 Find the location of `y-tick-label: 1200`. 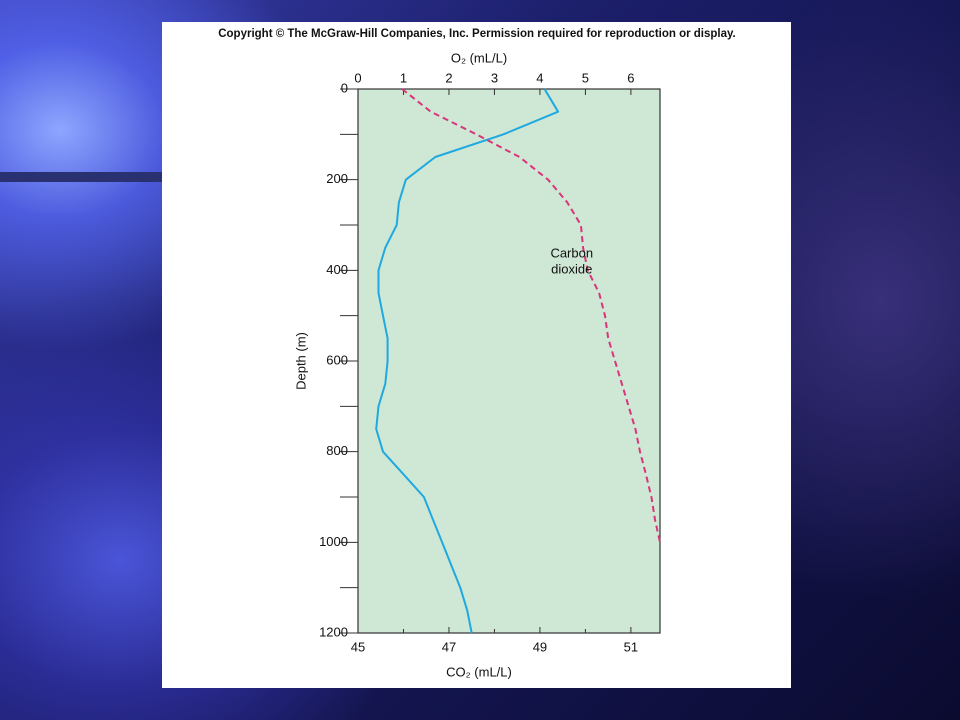

y-tick-label: 1200 is located at coordinates (333, 631).